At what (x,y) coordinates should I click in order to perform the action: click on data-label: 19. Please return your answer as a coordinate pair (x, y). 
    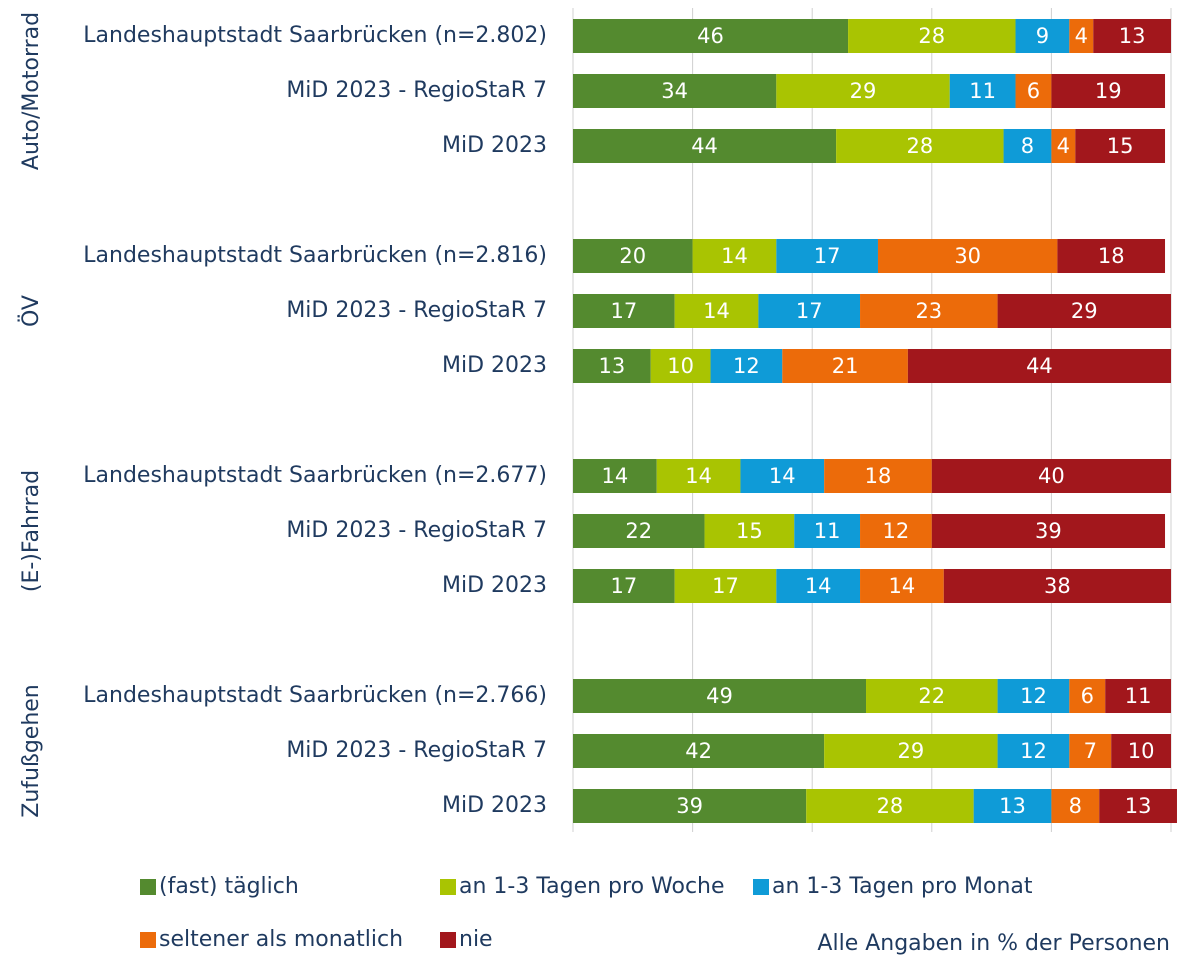
    Looking at the image, I should click on (1108, 91).